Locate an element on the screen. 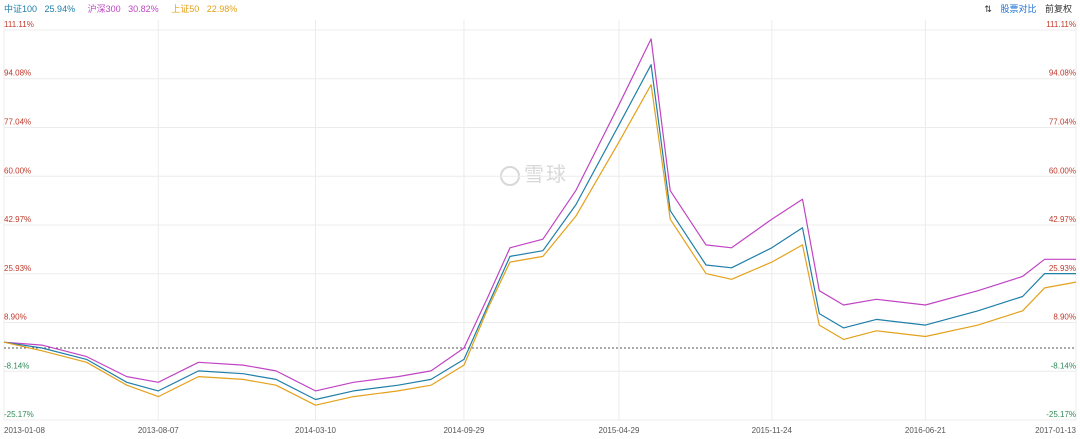 The height and width of the screenshot is (439, 1080). x-tick-label: 2013-08-07 is located at coordinates (158, 430).